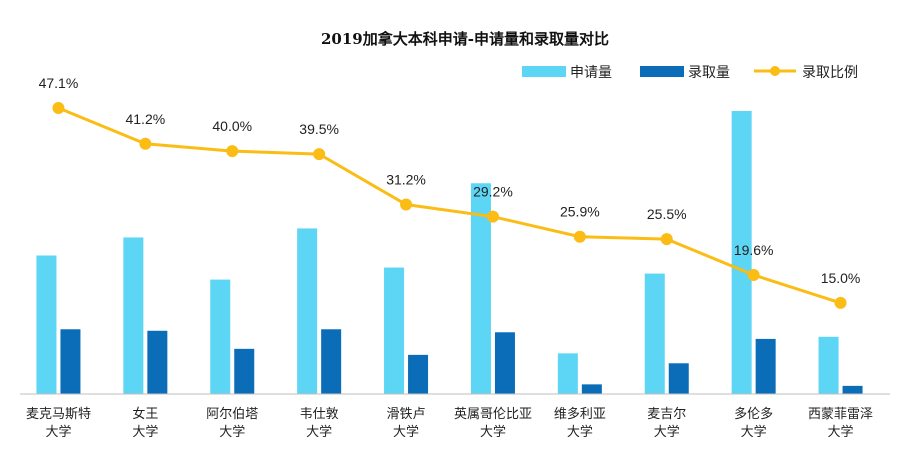  What do you see at coordinates (662, 71) in the screenshot?
I see `legend-swatch-admissions` at bounding box center [662, 71].